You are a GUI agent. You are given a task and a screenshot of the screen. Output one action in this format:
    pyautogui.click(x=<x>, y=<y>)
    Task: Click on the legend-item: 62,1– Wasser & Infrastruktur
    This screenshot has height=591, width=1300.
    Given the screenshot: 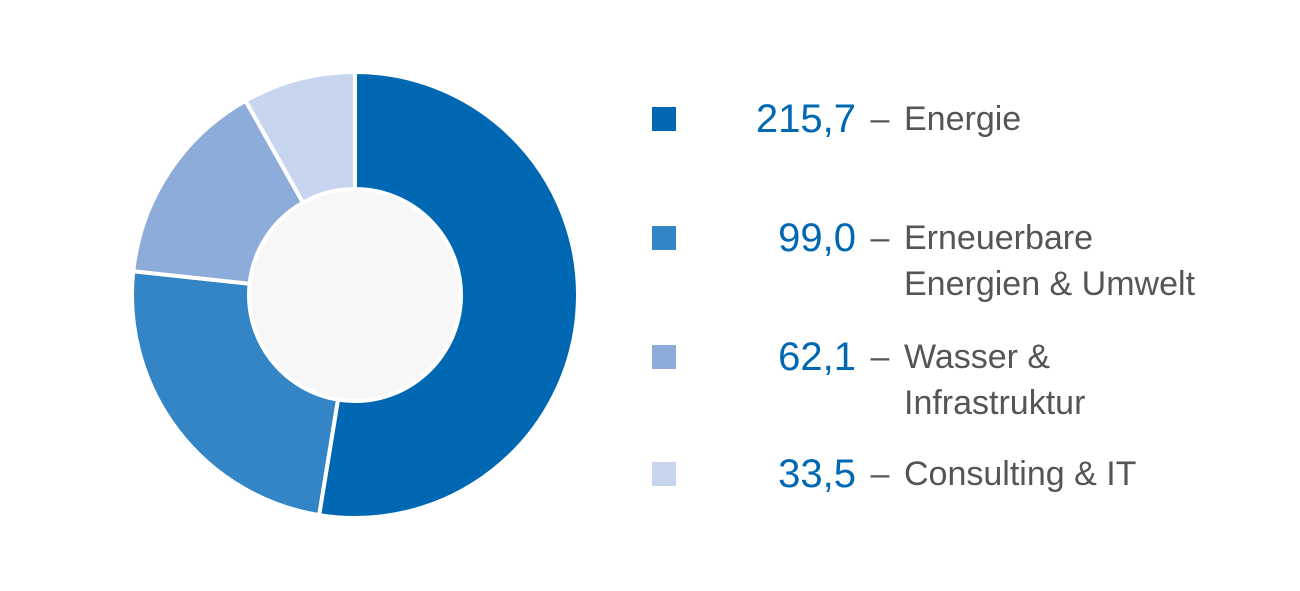 What is the action you would take?
    pyautogui.click(x=933, y=380)
    